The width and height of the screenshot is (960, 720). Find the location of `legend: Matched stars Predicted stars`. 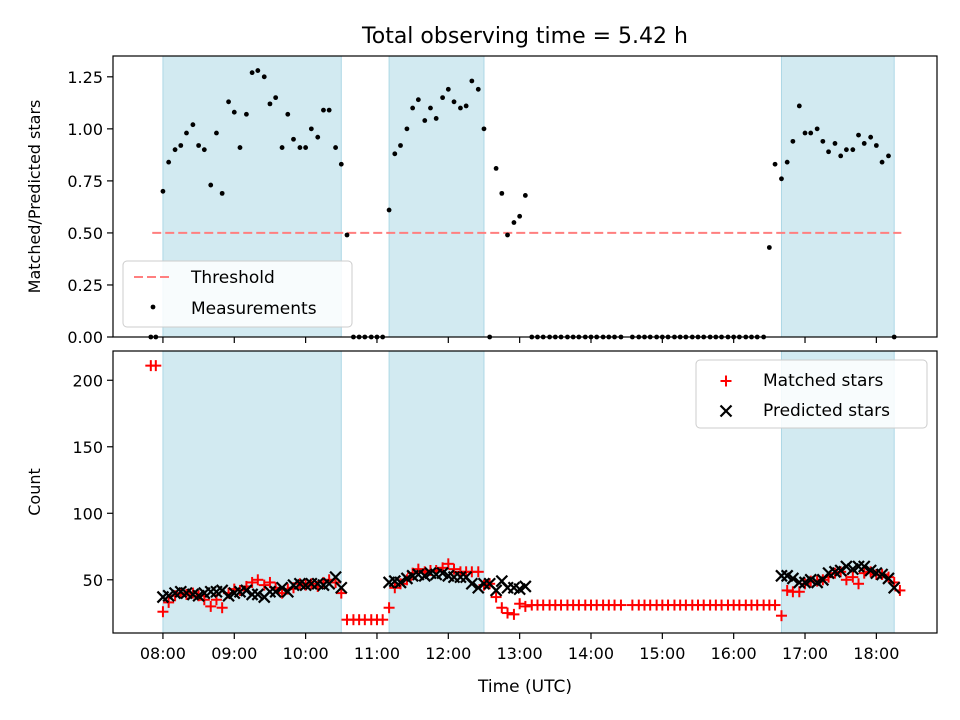

legend: Matched stars Predicted stars is located at coordinates (811, 394).